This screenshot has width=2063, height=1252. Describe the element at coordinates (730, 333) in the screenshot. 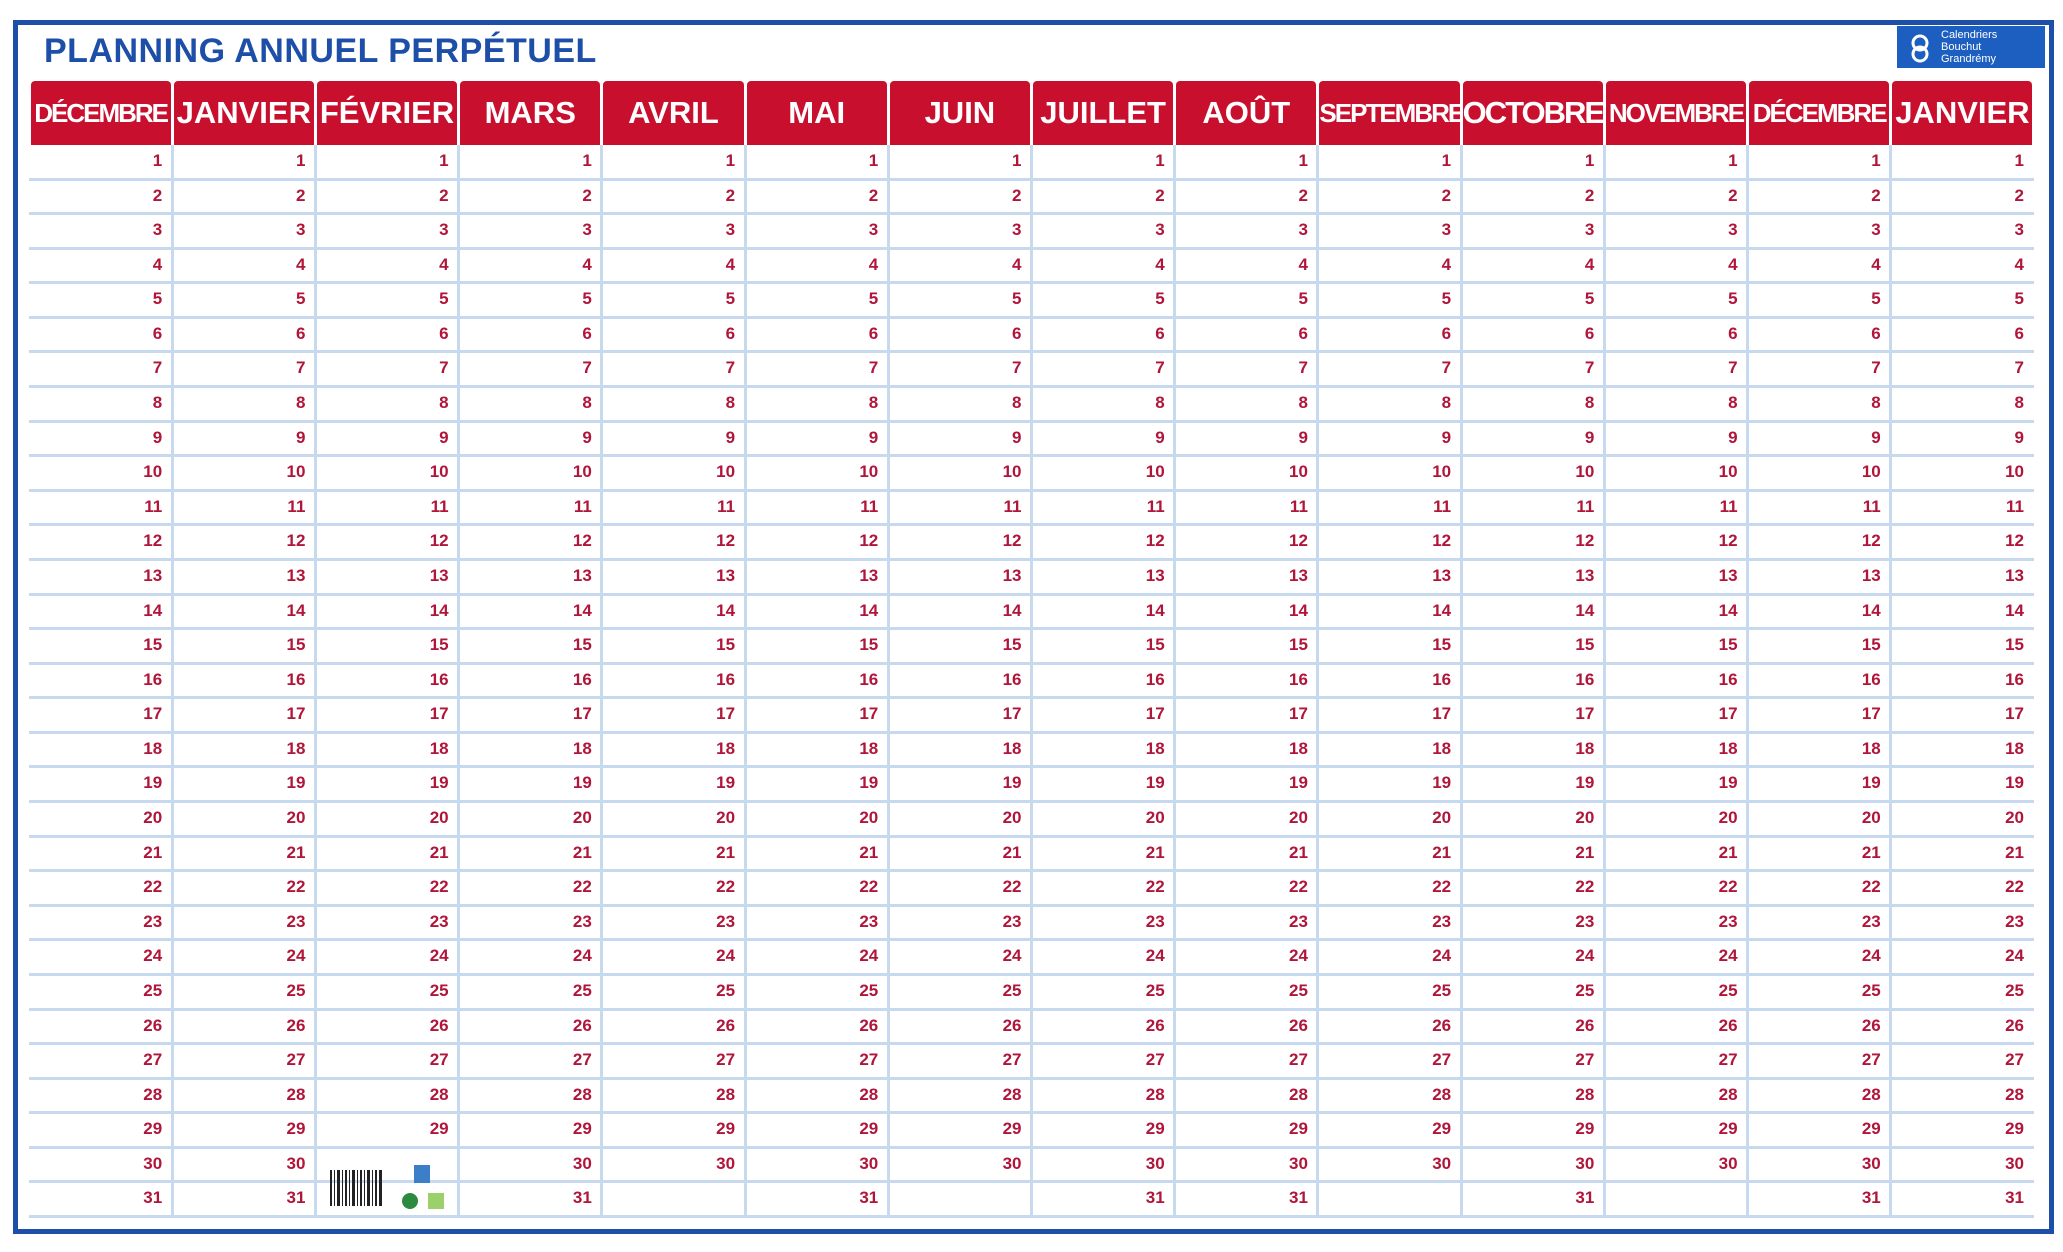

I see `day-number: 6` at that location.